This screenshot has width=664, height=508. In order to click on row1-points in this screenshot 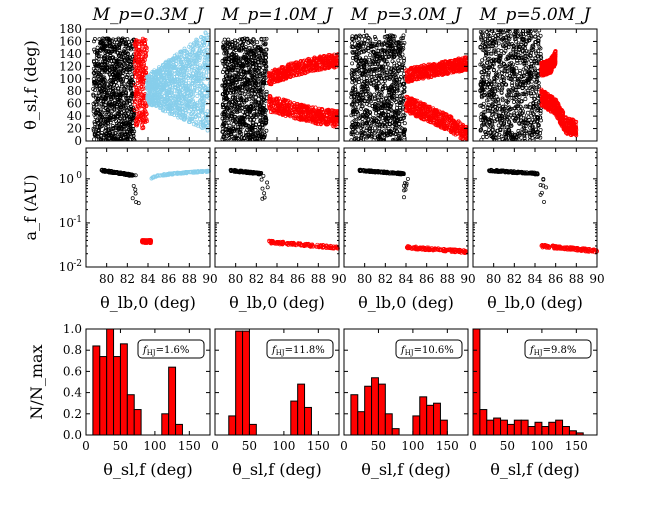, I will do `click(408, 87)`.